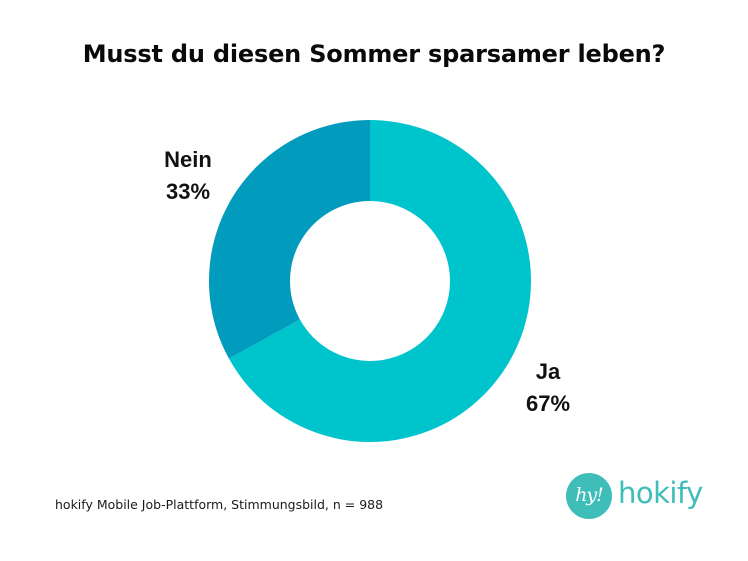  What do you see at coordinates (188, 191) in the screenshot?
I see `slice-label-nein-value: 33%` at bounding box center [188, 191].